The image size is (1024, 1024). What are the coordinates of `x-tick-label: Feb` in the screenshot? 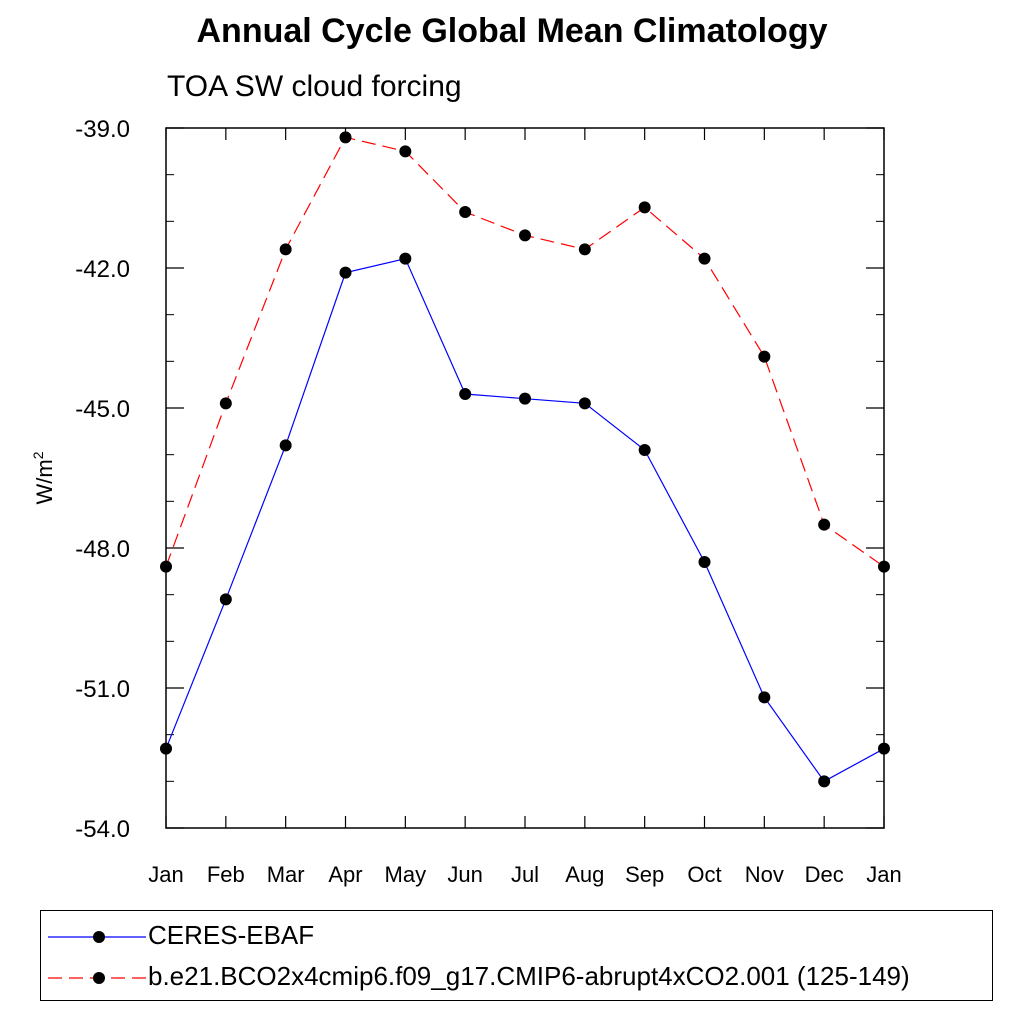 It's located at (226, 874).